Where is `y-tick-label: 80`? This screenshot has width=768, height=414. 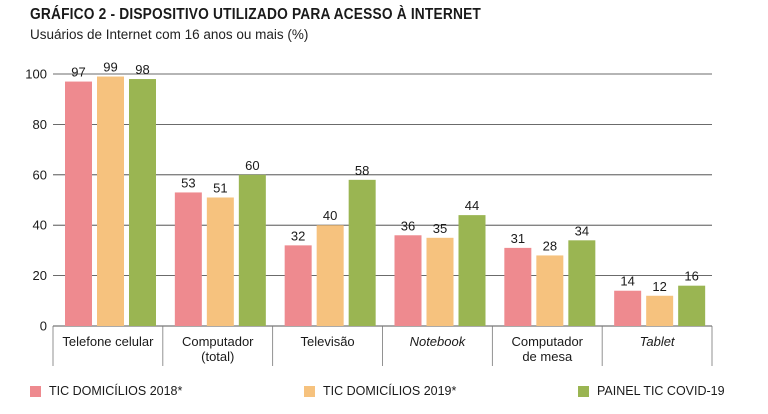
y-tick-label: 80 is located at coordinates (40, 124).